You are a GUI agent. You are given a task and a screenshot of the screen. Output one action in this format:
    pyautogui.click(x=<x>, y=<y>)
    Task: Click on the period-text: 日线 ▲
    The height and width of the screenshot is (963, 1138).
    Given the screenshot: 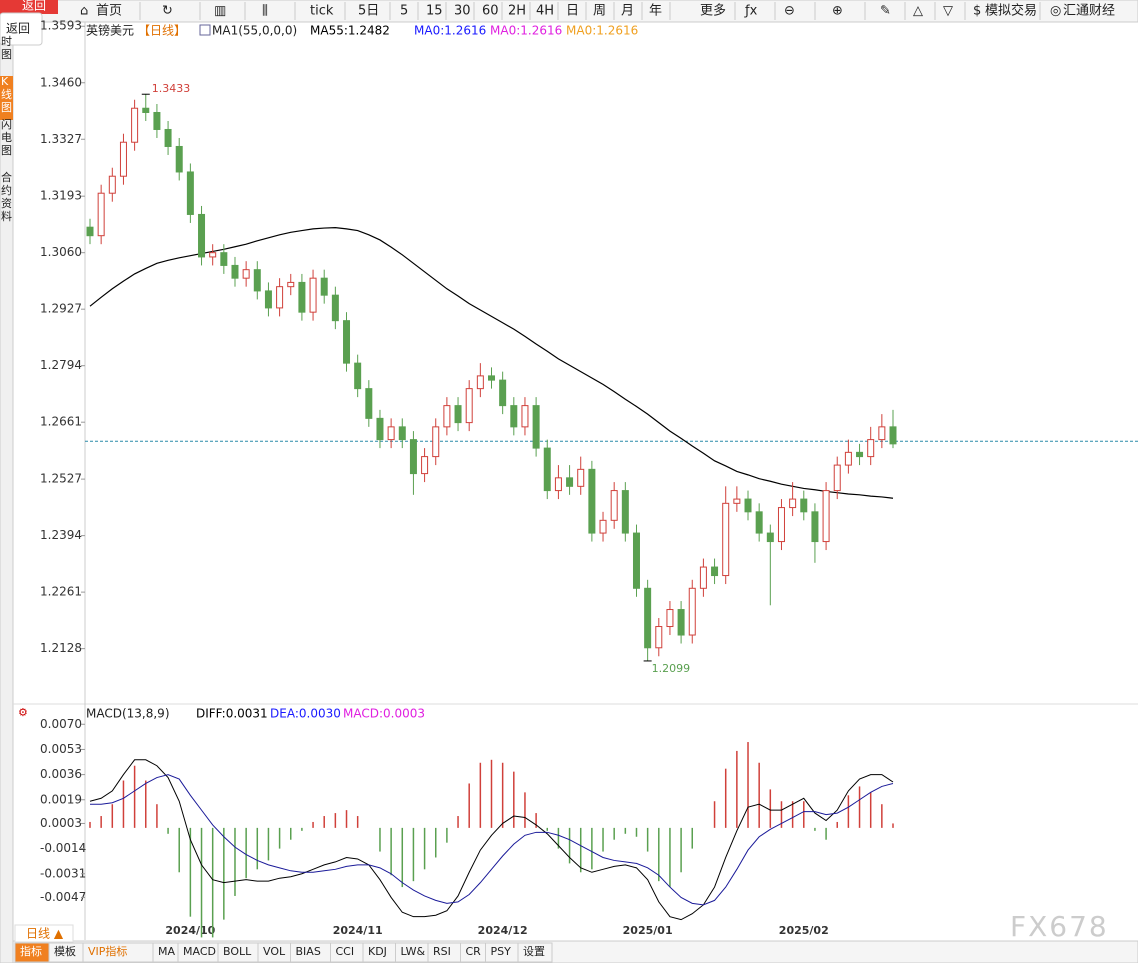 What is the action you would take?
    pyautogui.click(x=45, y=934)
    